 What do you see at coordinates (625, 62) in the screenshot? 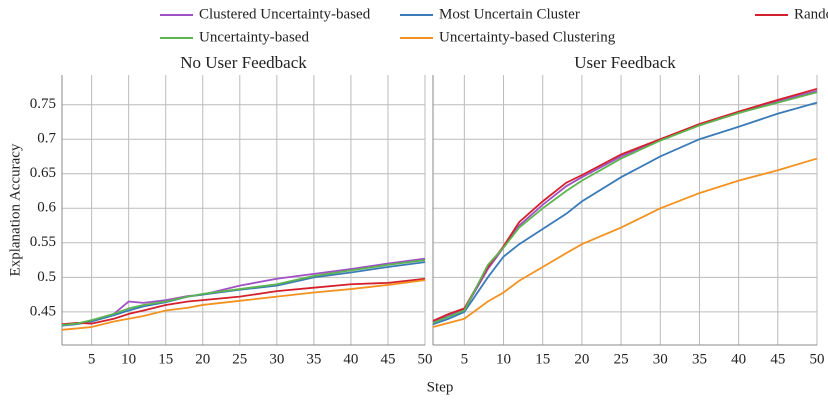
I see `panel-title: User Feedback` at bounding box center [625, 62].